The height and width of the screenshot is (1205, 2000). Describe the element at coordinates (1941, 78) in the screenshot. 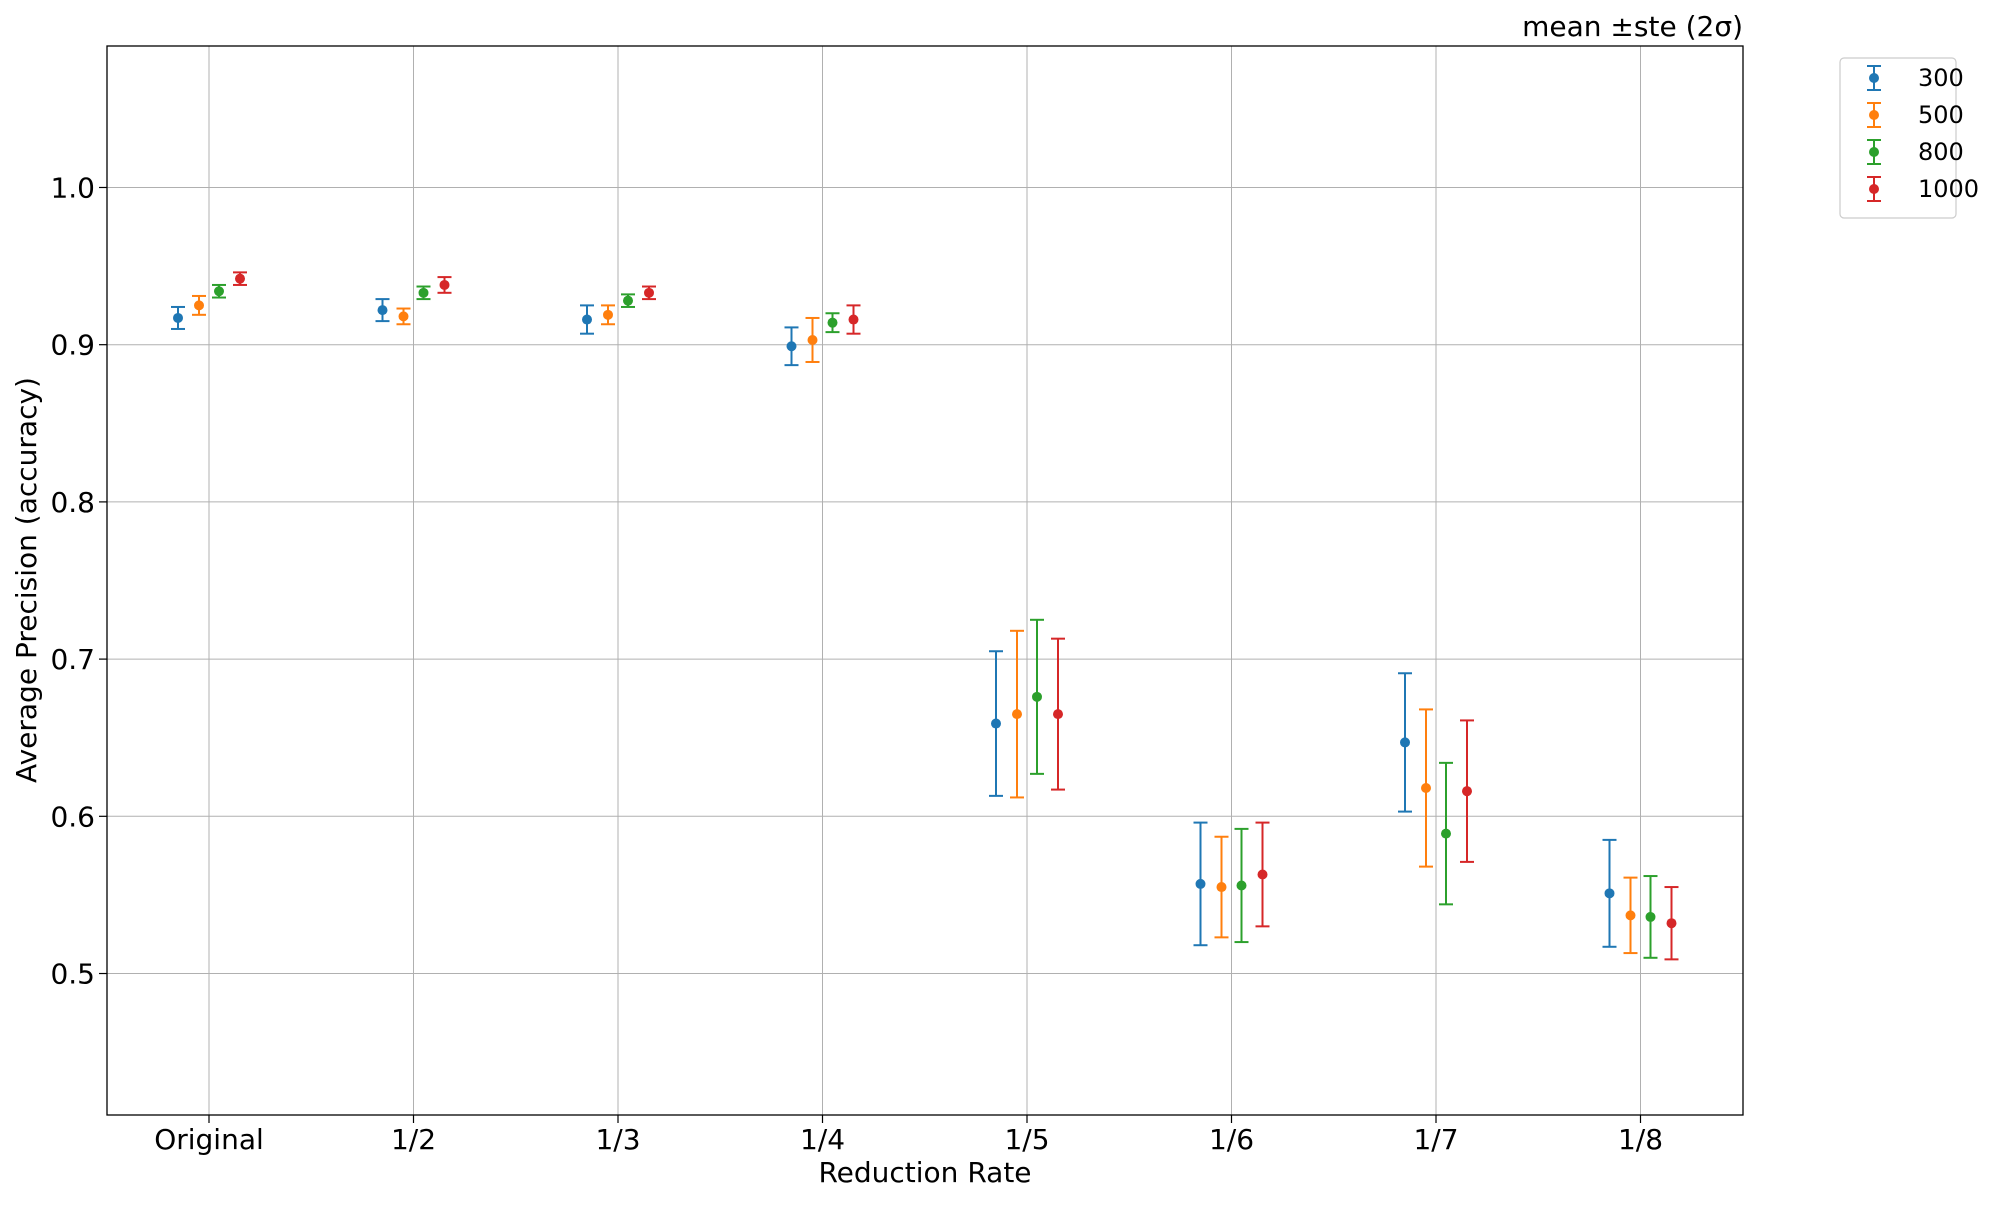

I see `legend-label: 300` at that location.